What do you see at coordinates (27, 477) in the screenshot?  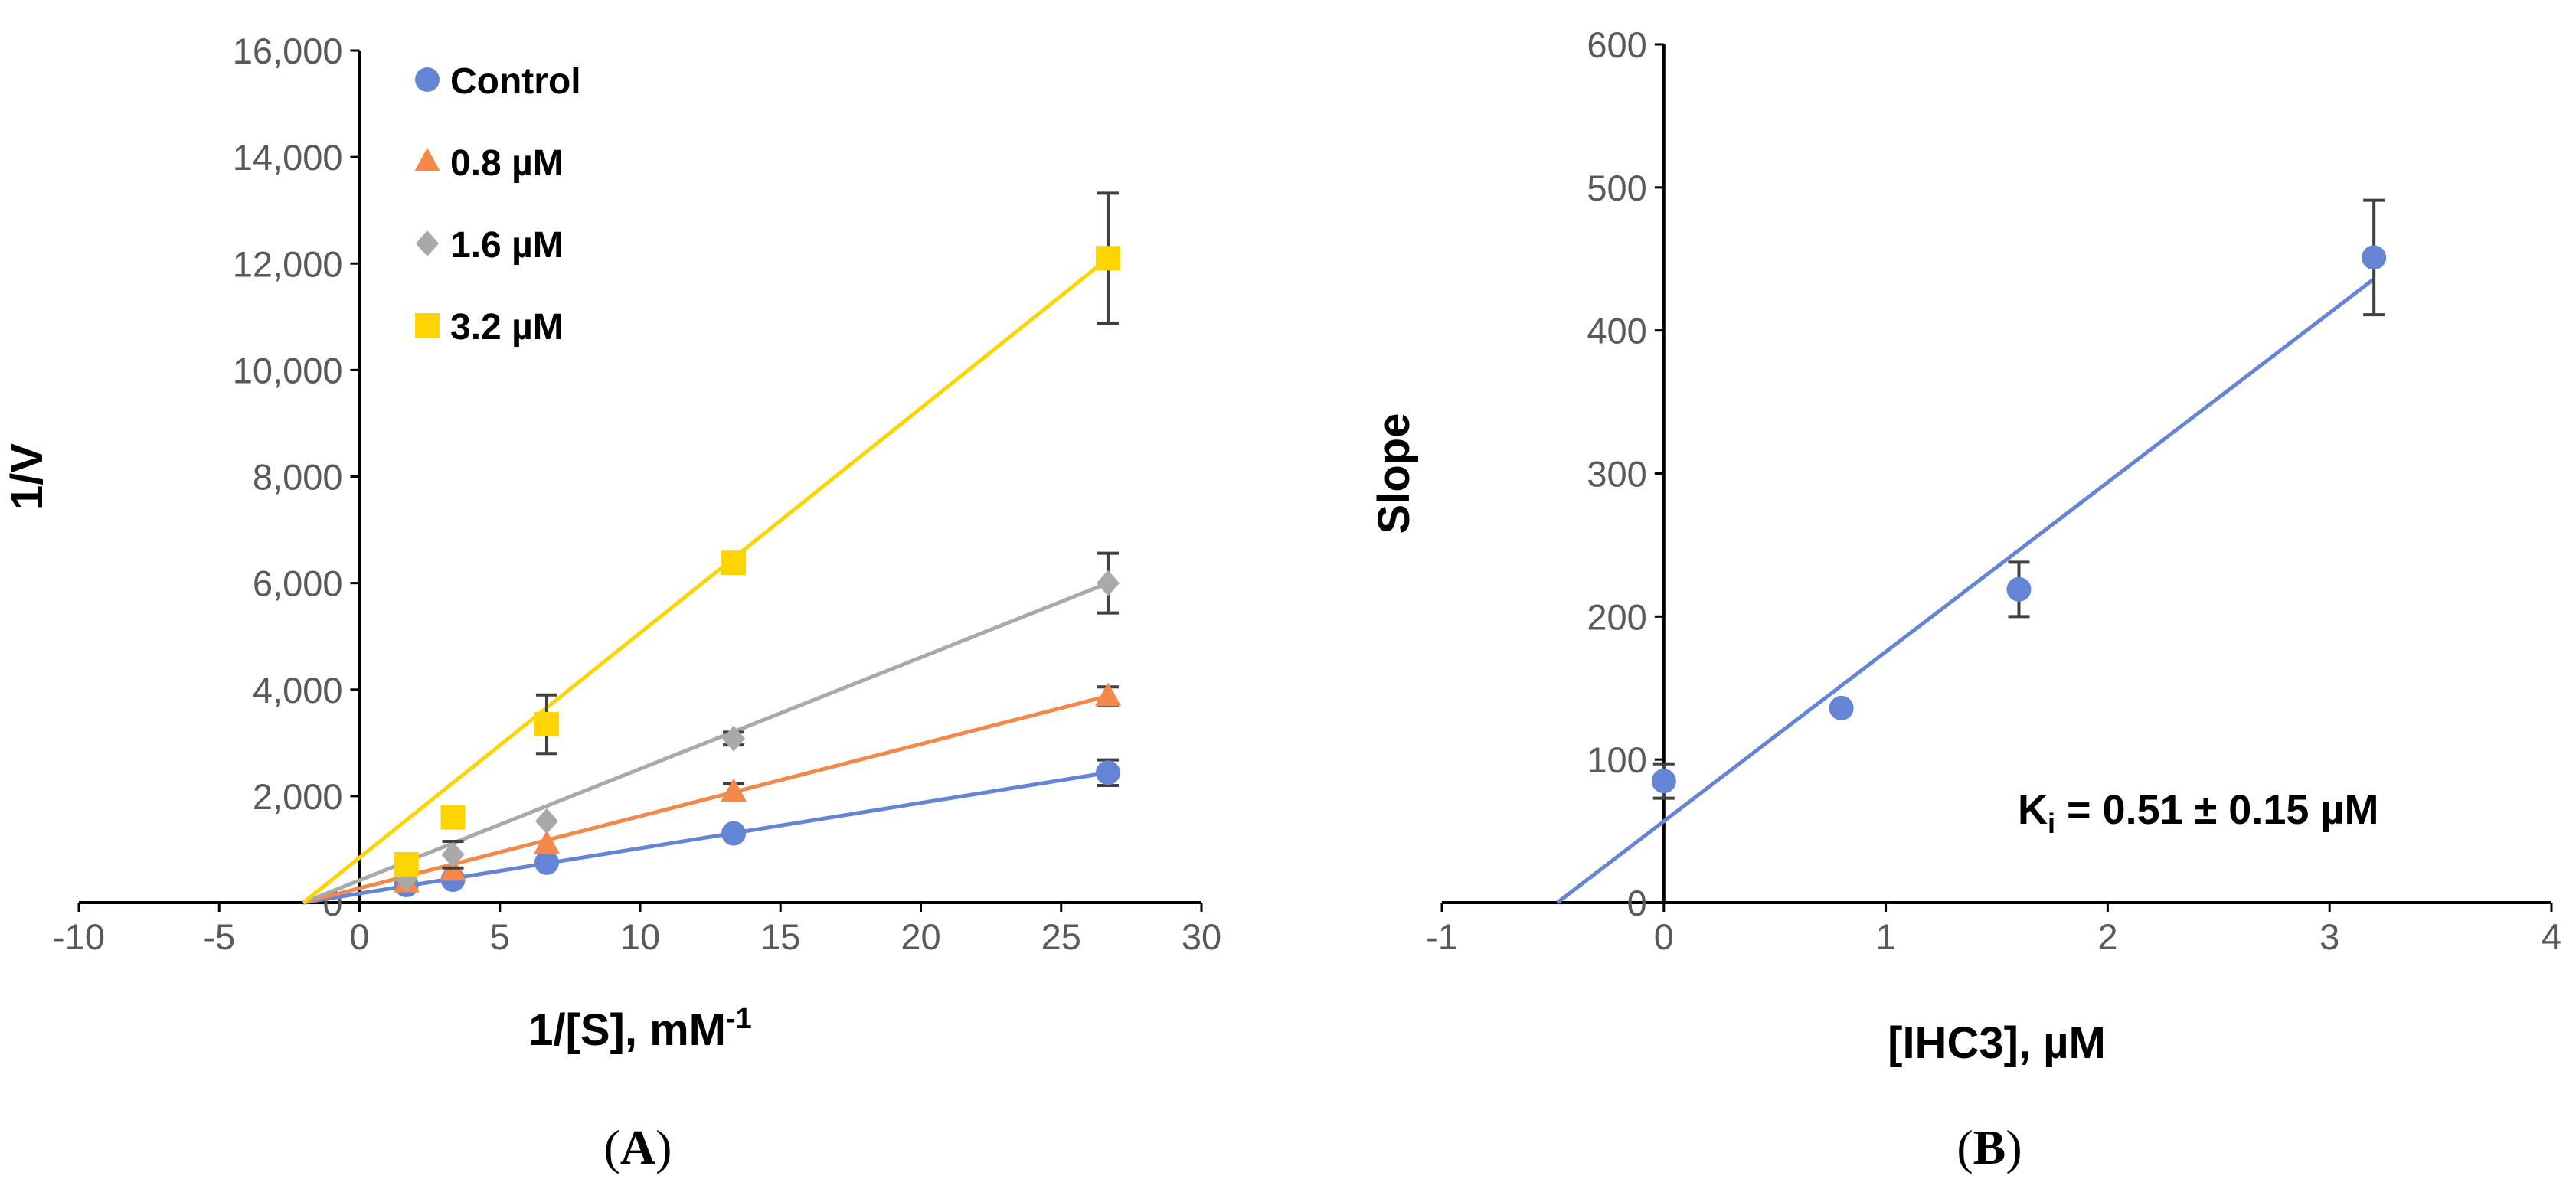 I see `y-axis-title-a: 1/V` at bounding box center [27, 477].